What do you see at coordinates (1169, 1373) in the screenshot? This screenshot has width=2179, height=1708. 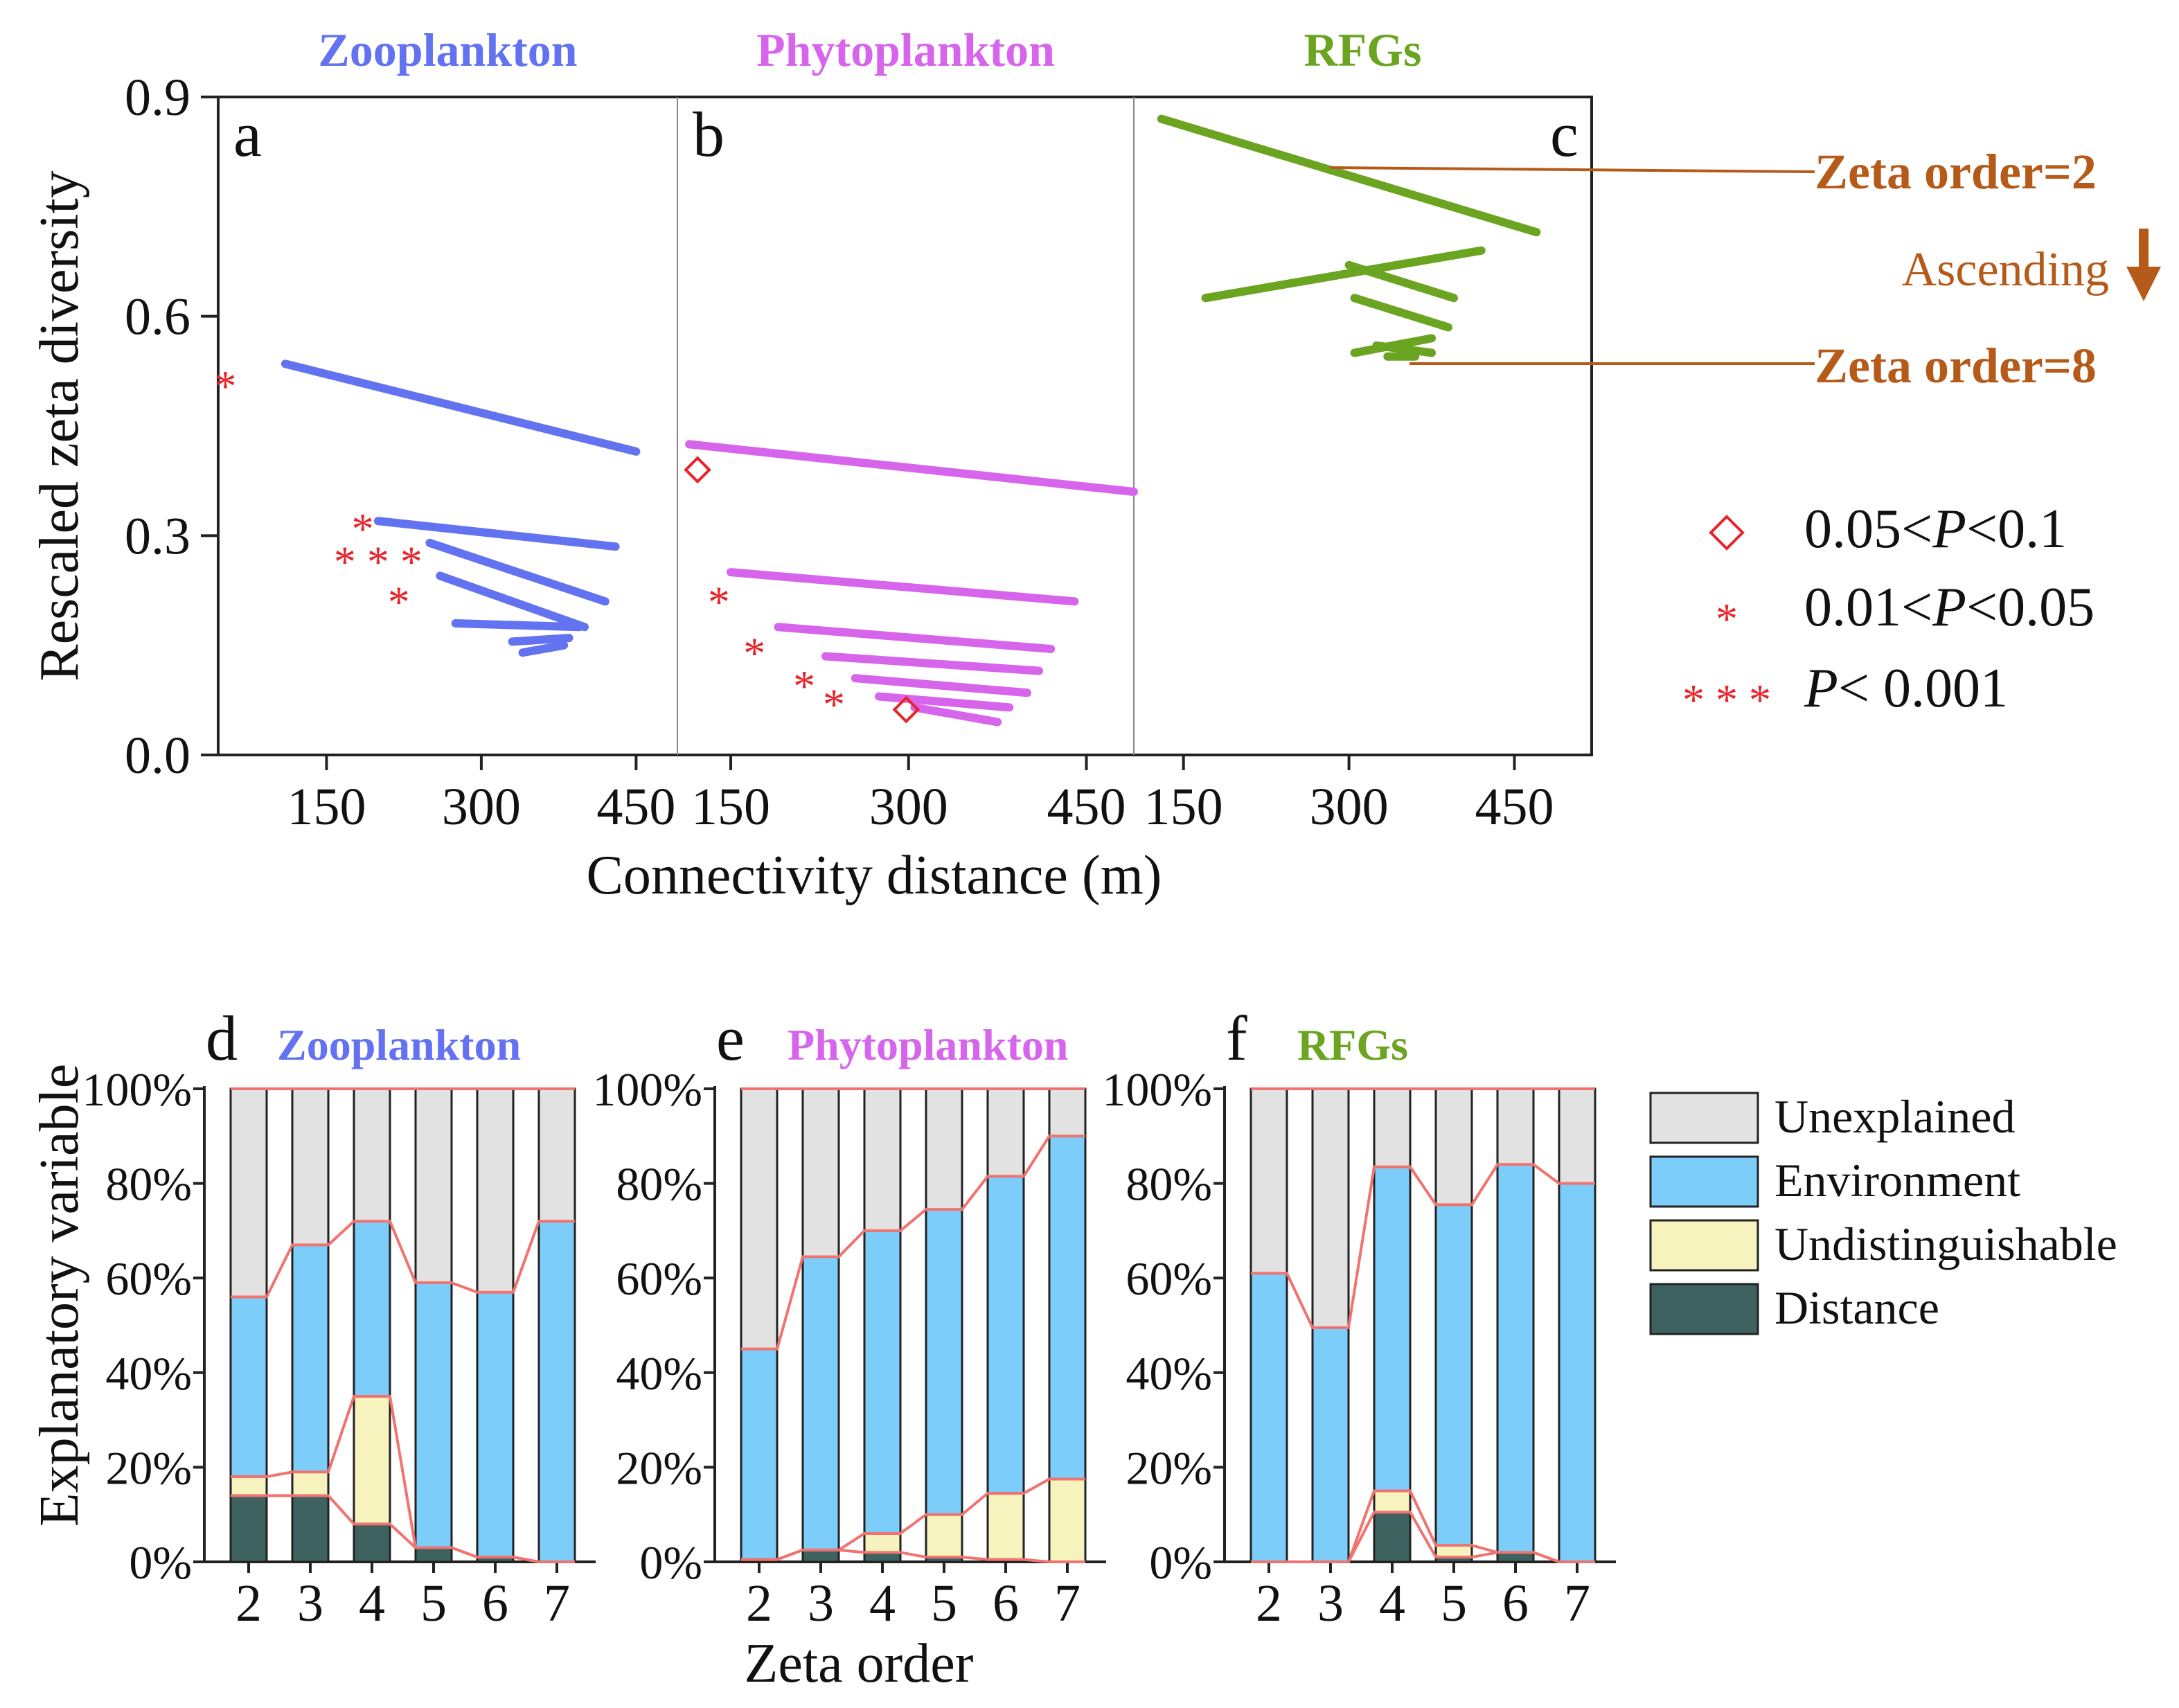 I see `y-tick-label: 40%` at bounding box center [1169, 1373].